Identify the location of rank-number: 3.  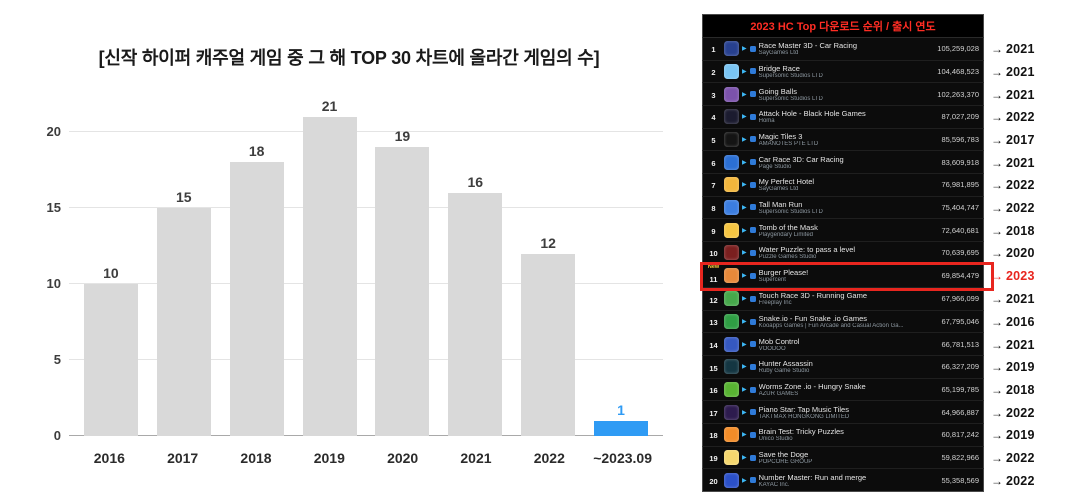
(713, 95).